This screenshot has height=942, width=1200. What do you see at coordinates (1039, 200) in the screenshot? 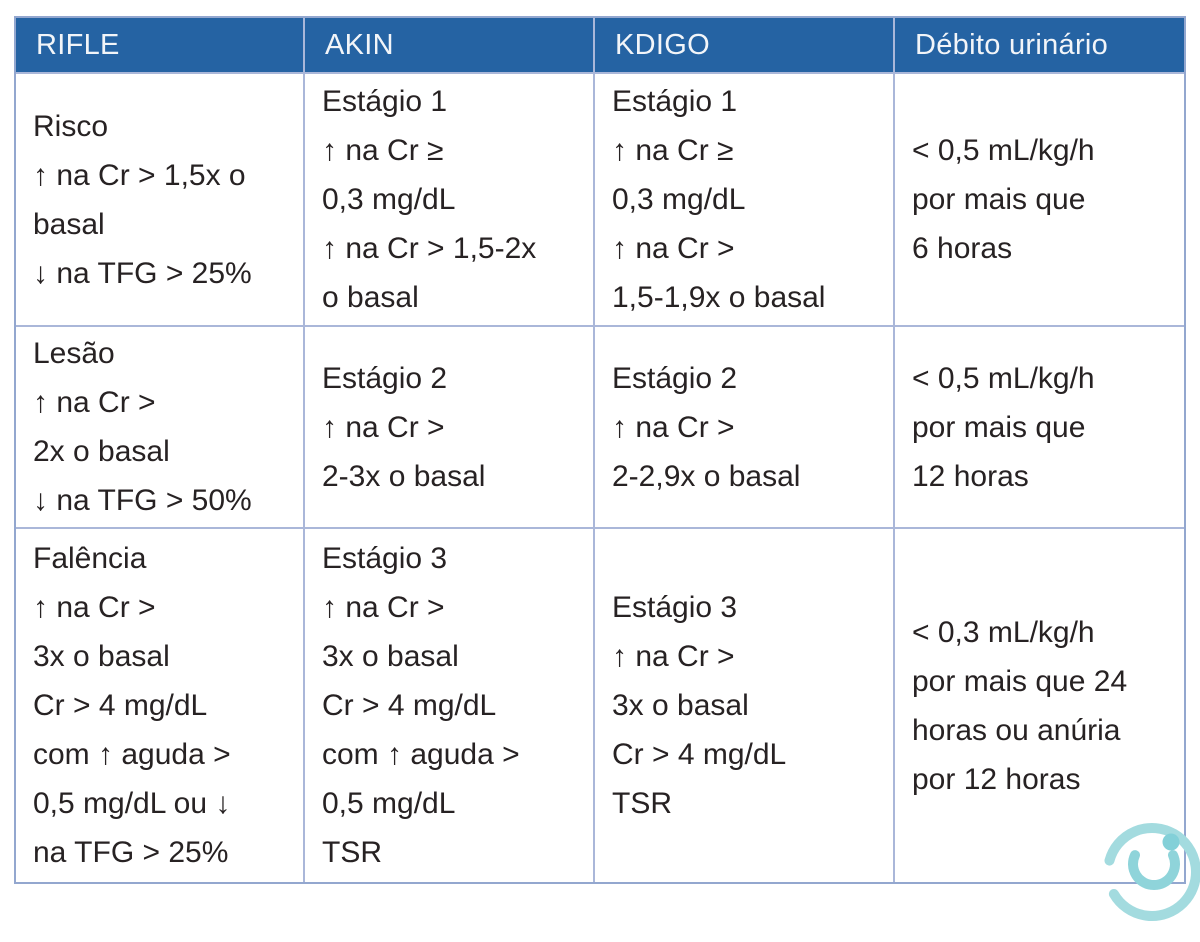
I see `cell-row1-debito-urinario: < 0,5 mL/kg/h por mais que 6 horas` at bounding box center [1039, 200].